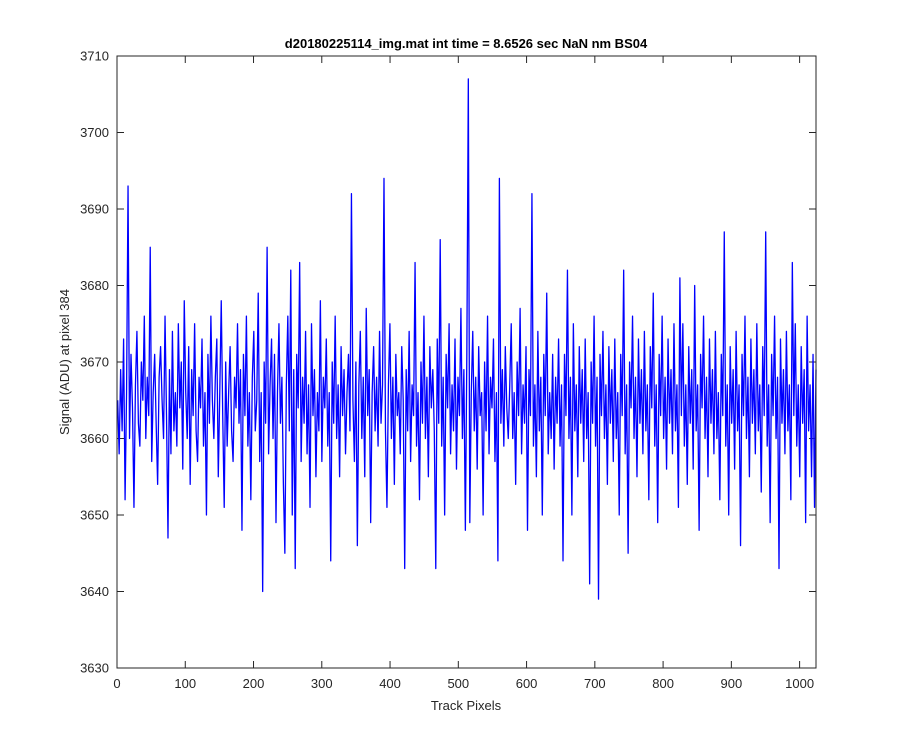  What do you see at coordinates (116, 683) in the screenshot?
I see `x-tick-label: 0` at bounding box center [116, 683].